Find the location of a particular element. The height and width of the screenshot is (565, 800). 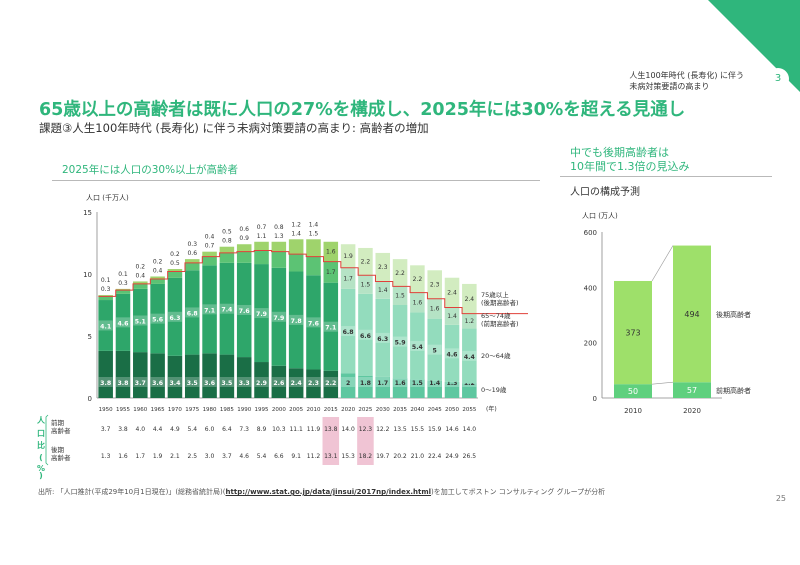

x-tick-label: 2020 is located at coordinates (692, 411).